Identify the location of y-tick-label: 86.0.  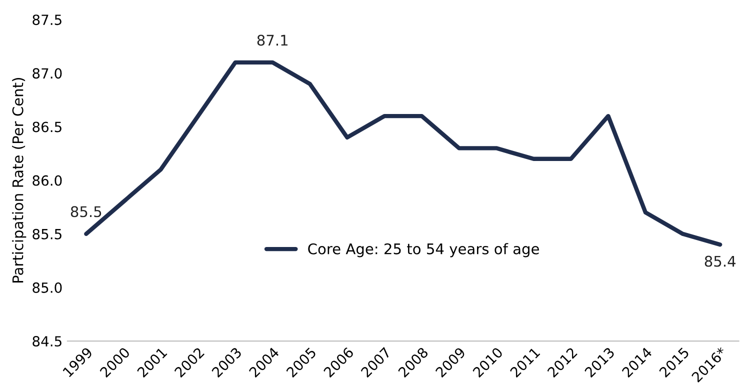
(47, 180).